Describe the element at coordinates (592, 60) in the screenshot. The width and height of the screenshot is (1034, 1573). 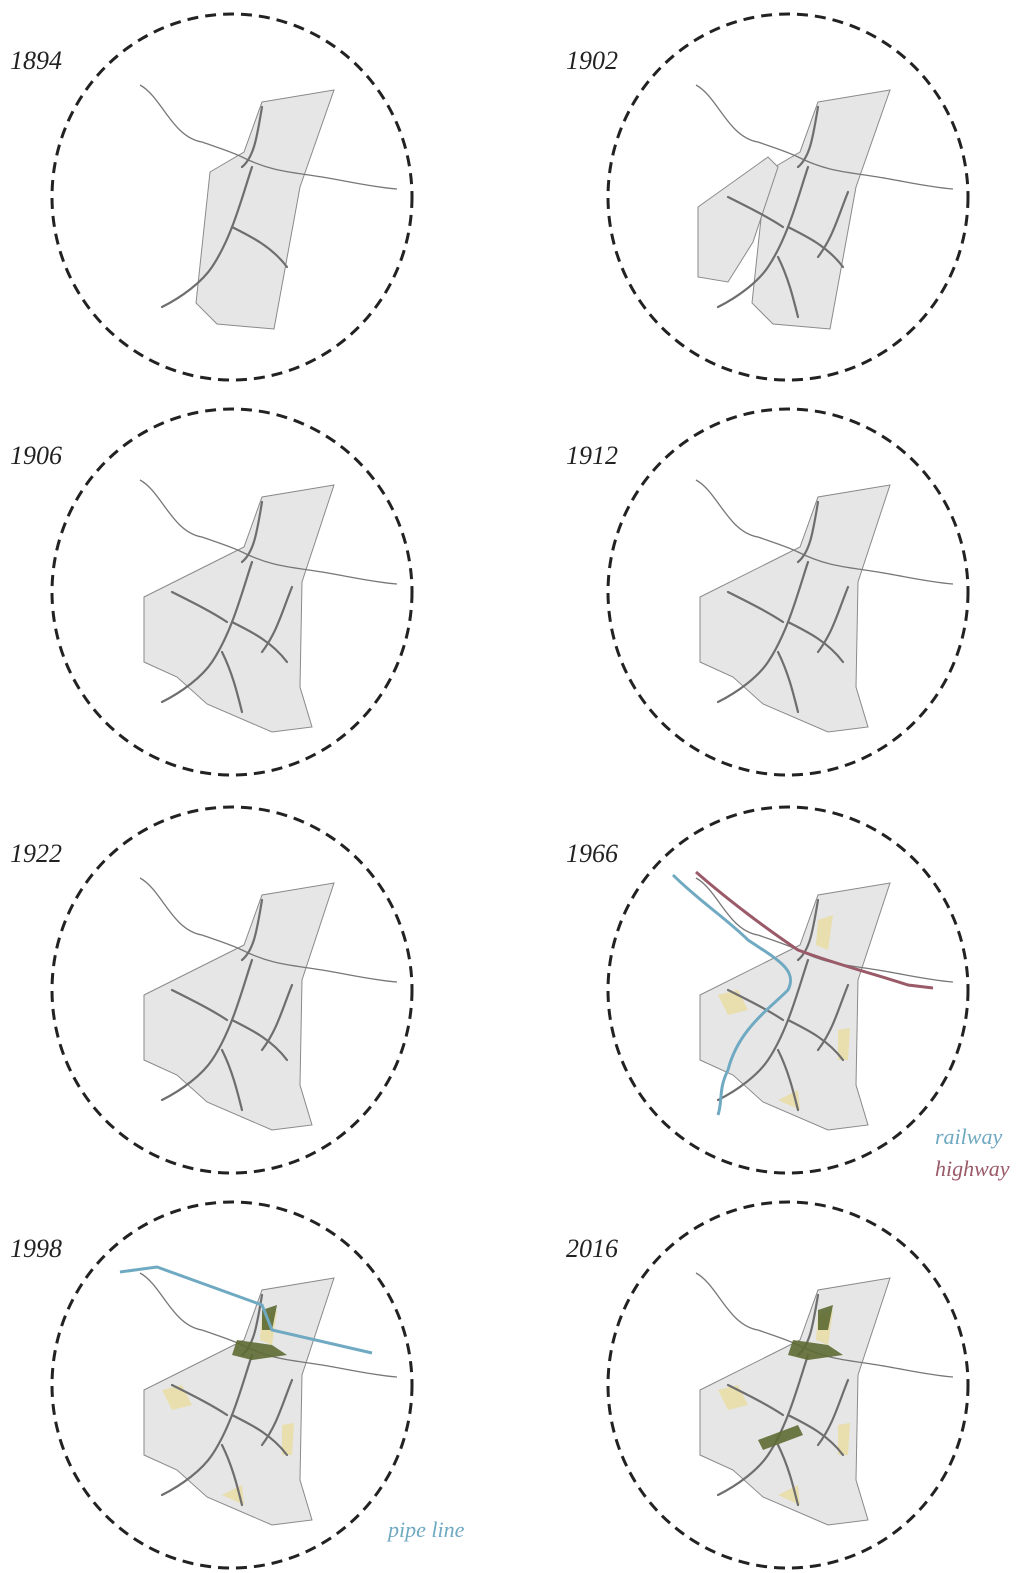
I see `panel-year: 1902` at that location.